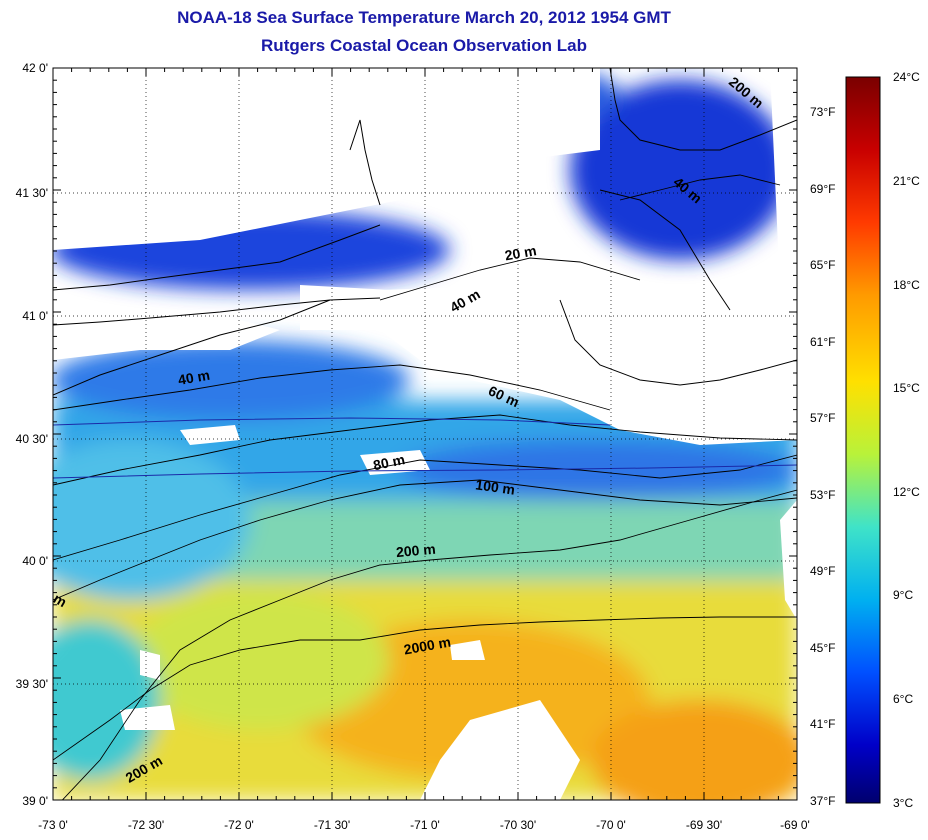 This screenshot has height=840, width=928. Describe the element at coordinates (823, 342) in the screenshot. I see `fahrenheit-tick-label: 61°F` at that location.